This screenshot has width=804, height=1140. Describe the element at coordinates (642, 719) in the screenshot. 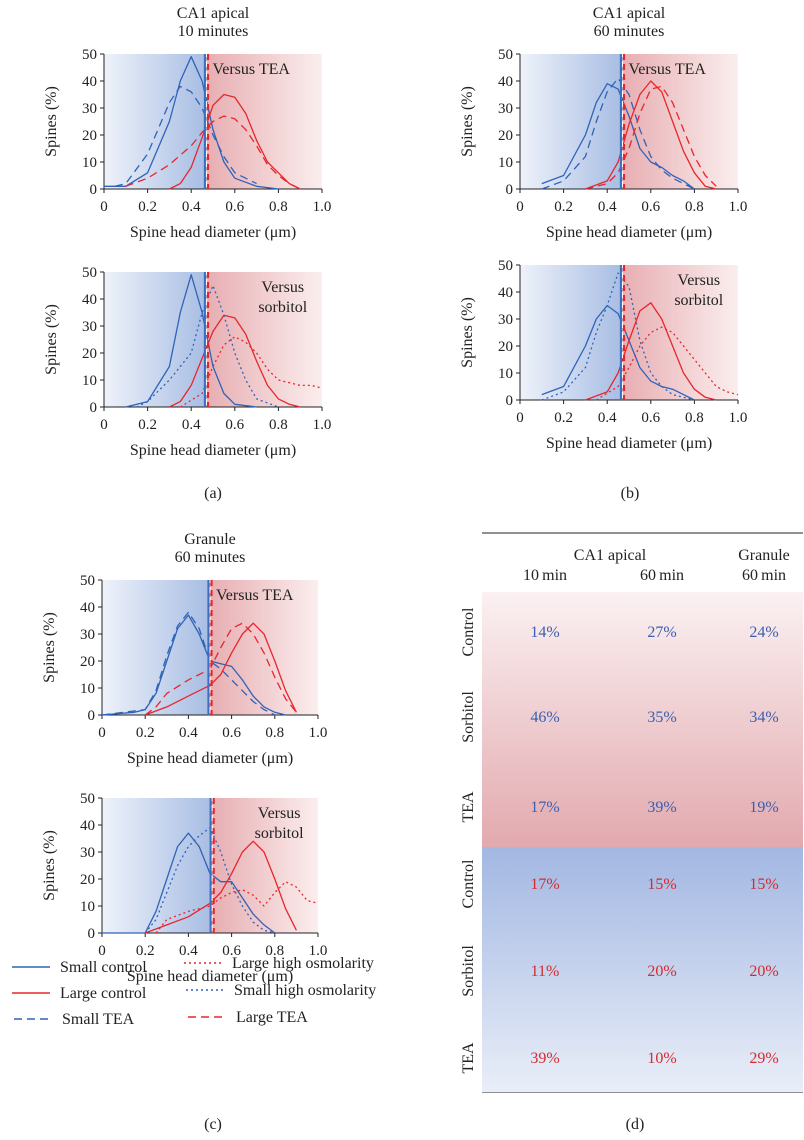

I see `table-upper-shade` at that location.